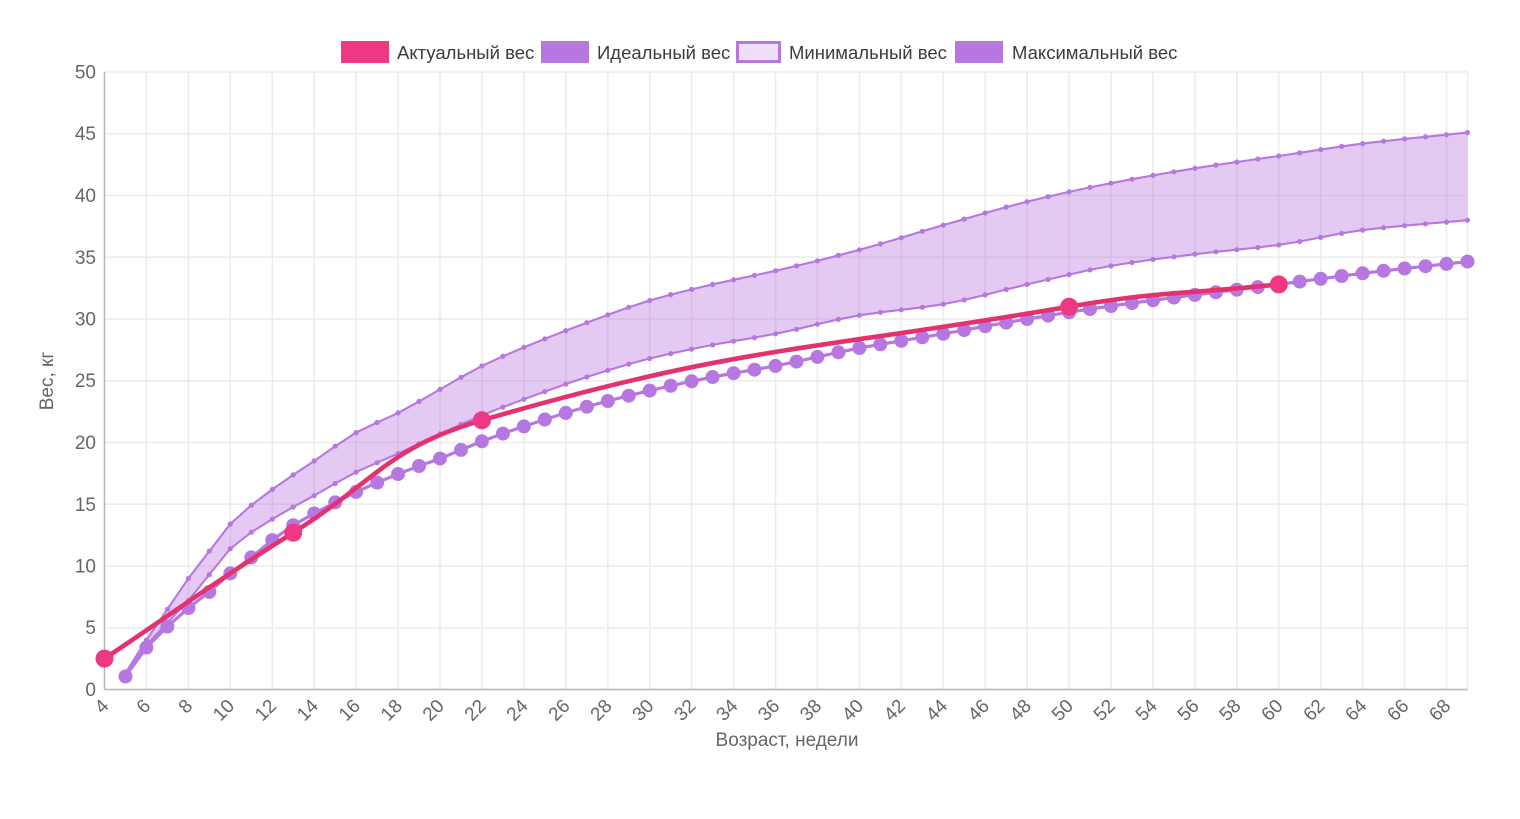  I want to click on svg-text: Возраст, недели, so click(787, 740).